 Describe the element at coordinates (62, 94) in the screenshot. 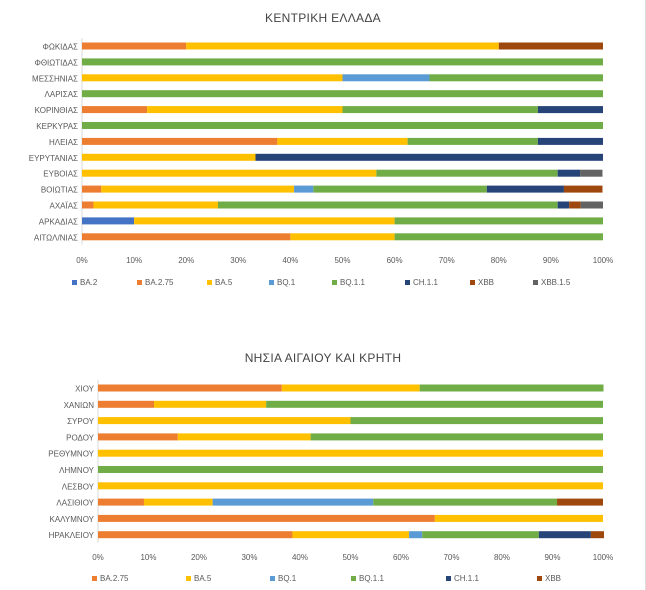

I see `category-label: ΛΑΡΙΣΑΣ` at that location.